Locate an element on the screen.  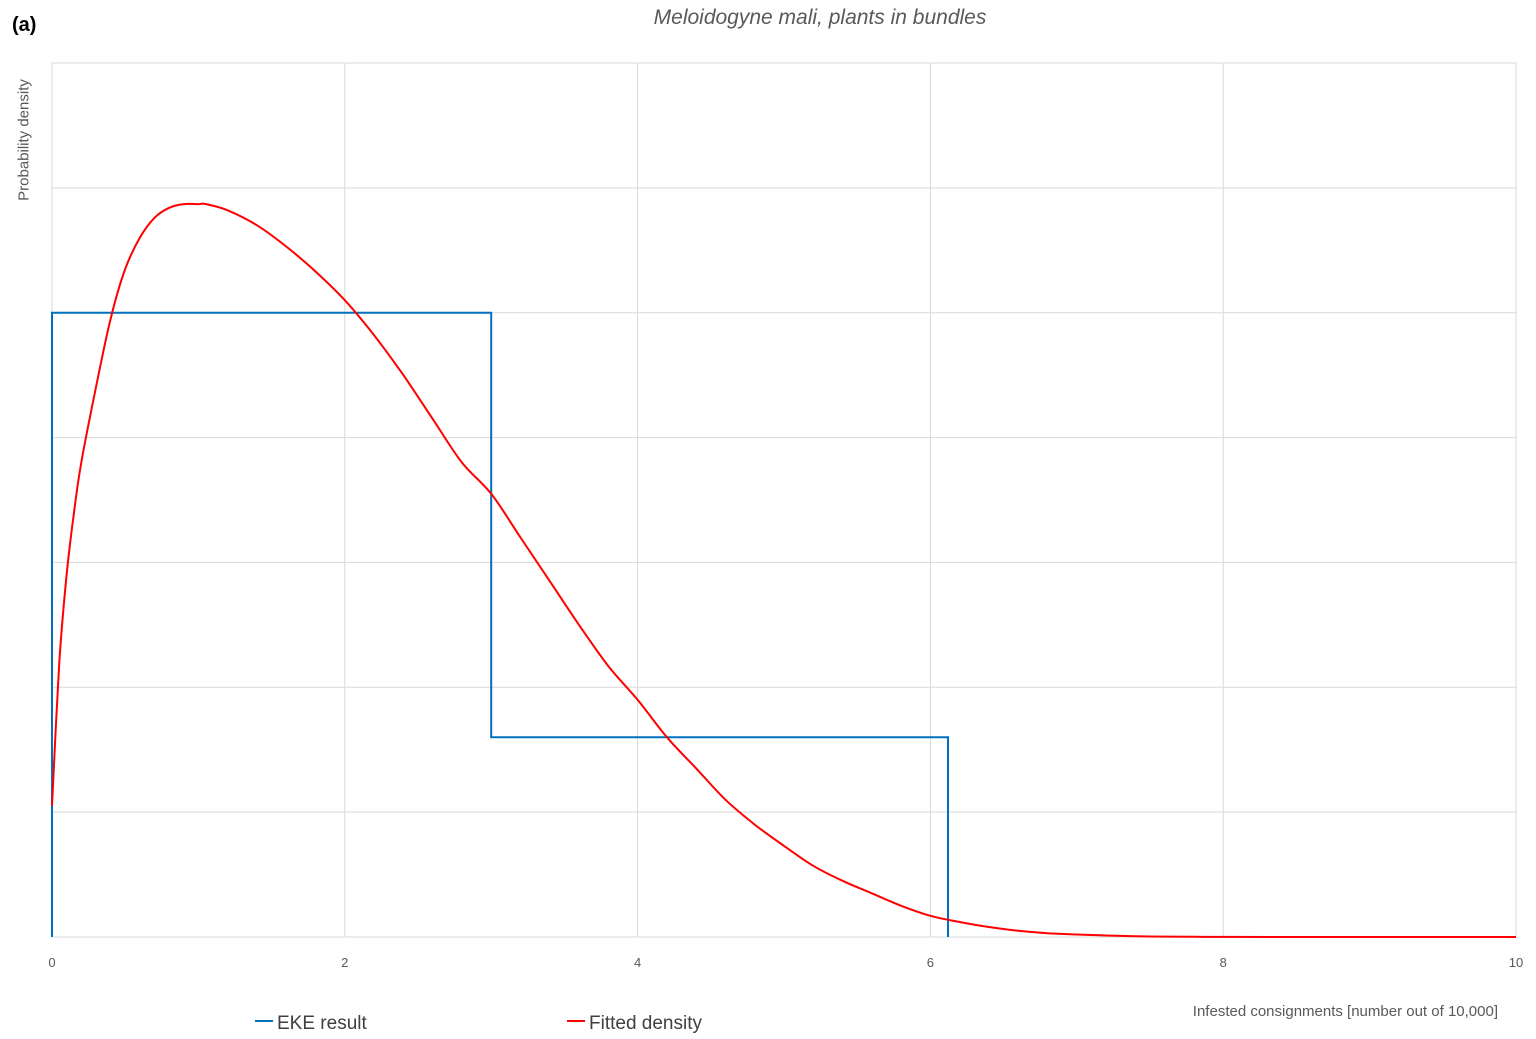
x-tick-labels: 0 2 4 6 8 10 is located at coordinates (785, 962).